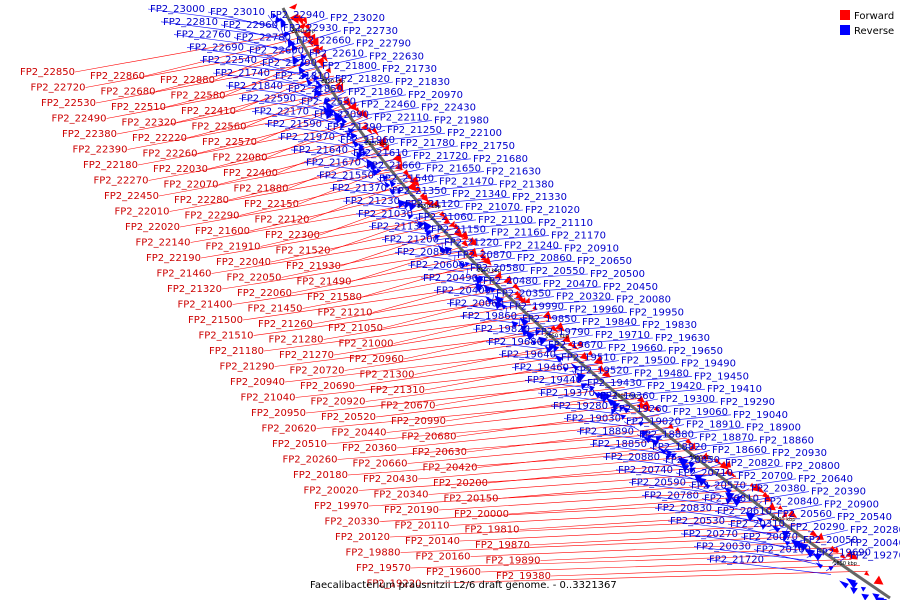 This screenshot has width=900, height=600. I want to click on reverse-gene-label: FP2_22790, so click(383, 44).